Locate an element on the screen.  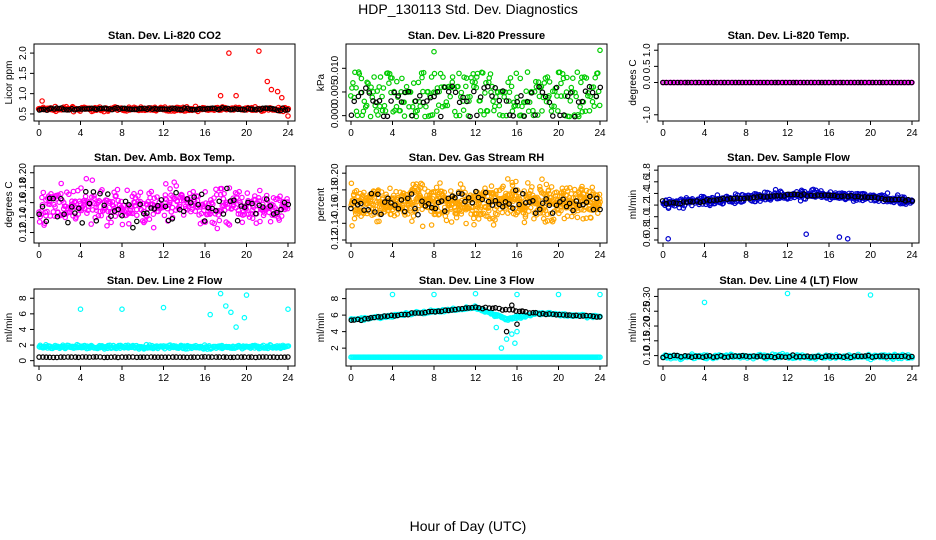
points-layer is located at coordinates (788, 326).